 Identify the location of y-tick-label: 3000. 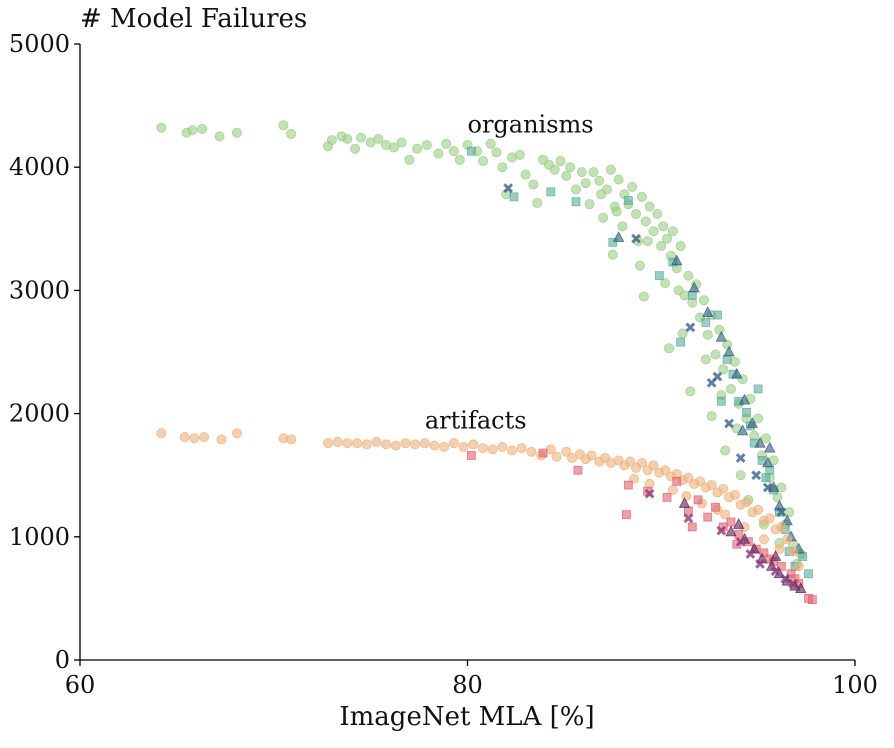
(39, 290).